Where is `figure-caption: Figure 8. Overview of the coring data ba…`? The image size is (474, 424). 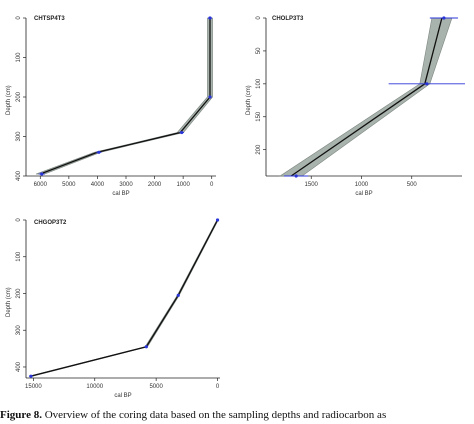
figure-caption: Figure 8. Overview of the coring data ba… is located at coordinates (237, 415).